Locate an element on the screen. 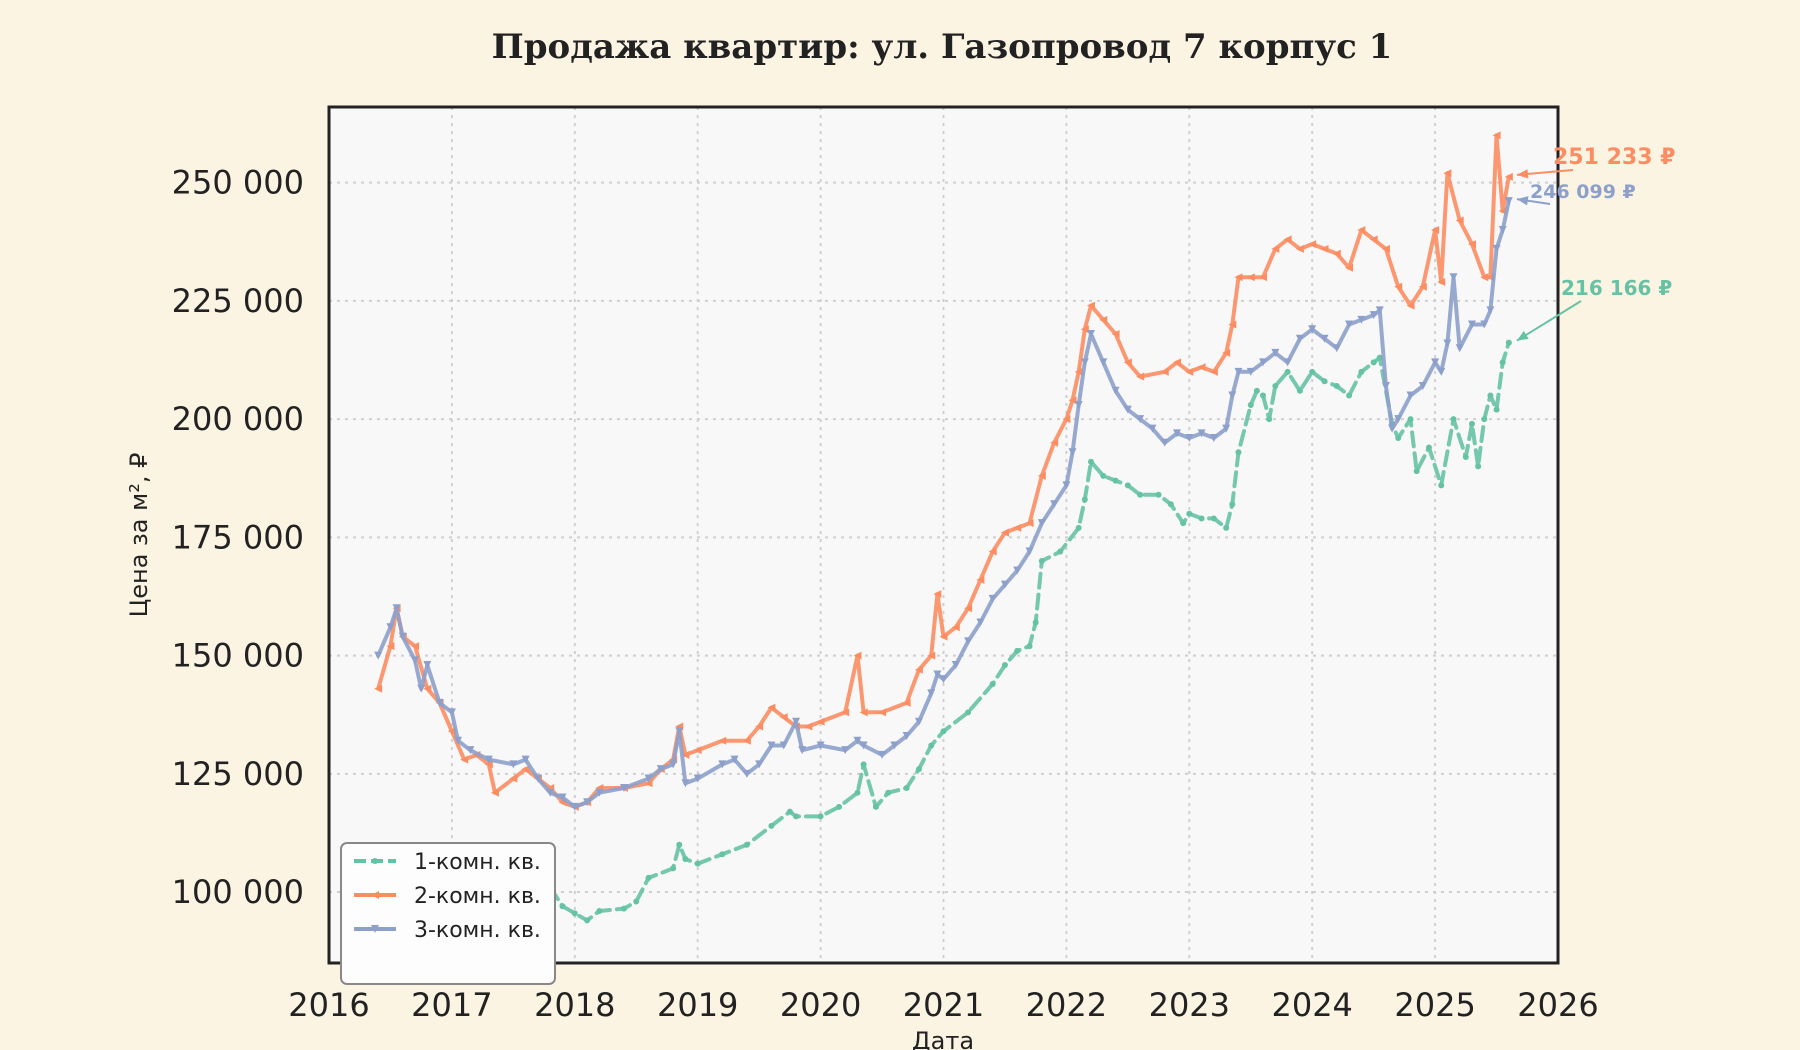 Image resolution: width=1800 pixels, height=1050 pixels. legend-item: 1-комн. кв. is located at coordinates (447, 862).